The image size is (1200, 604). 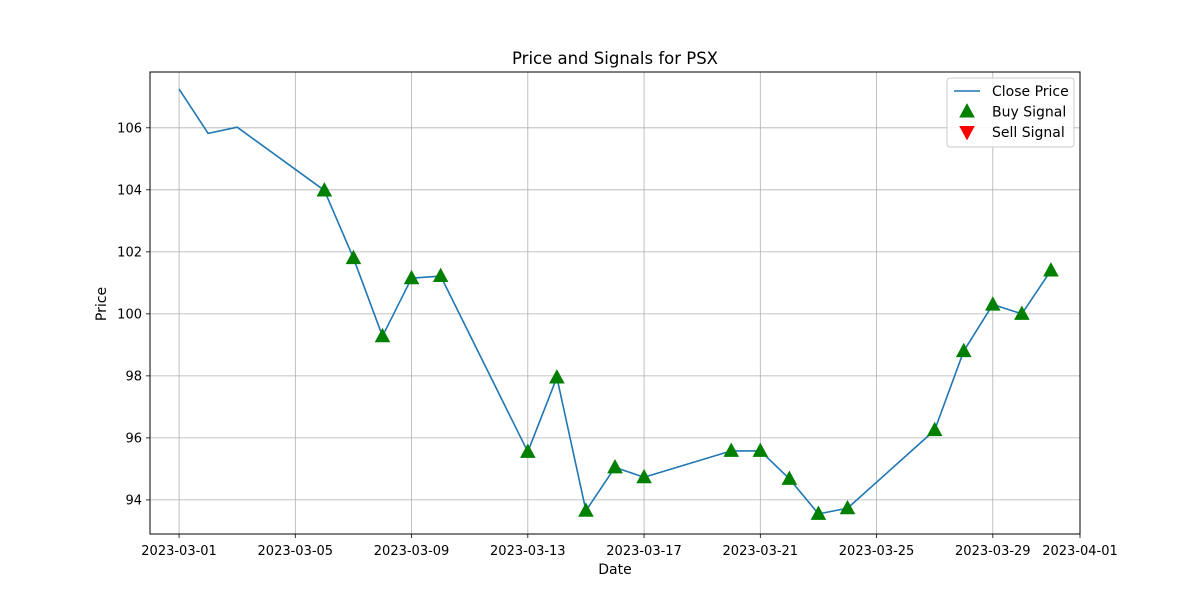 I want to click on x-tick-label: 2023-04-01, so click(x=1080, y=551).